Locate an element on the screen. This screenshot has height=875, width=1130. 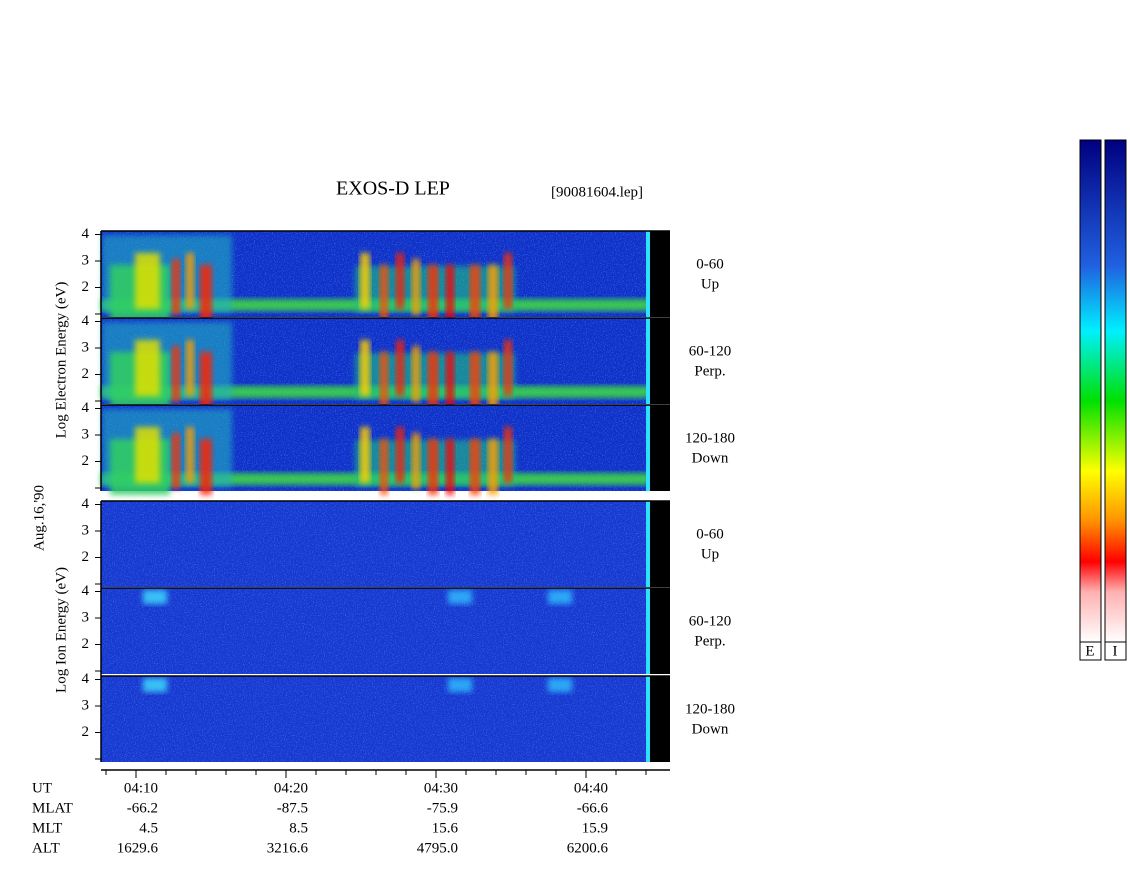
ephemeris-name: ALT is located at coordinates (46, 848).